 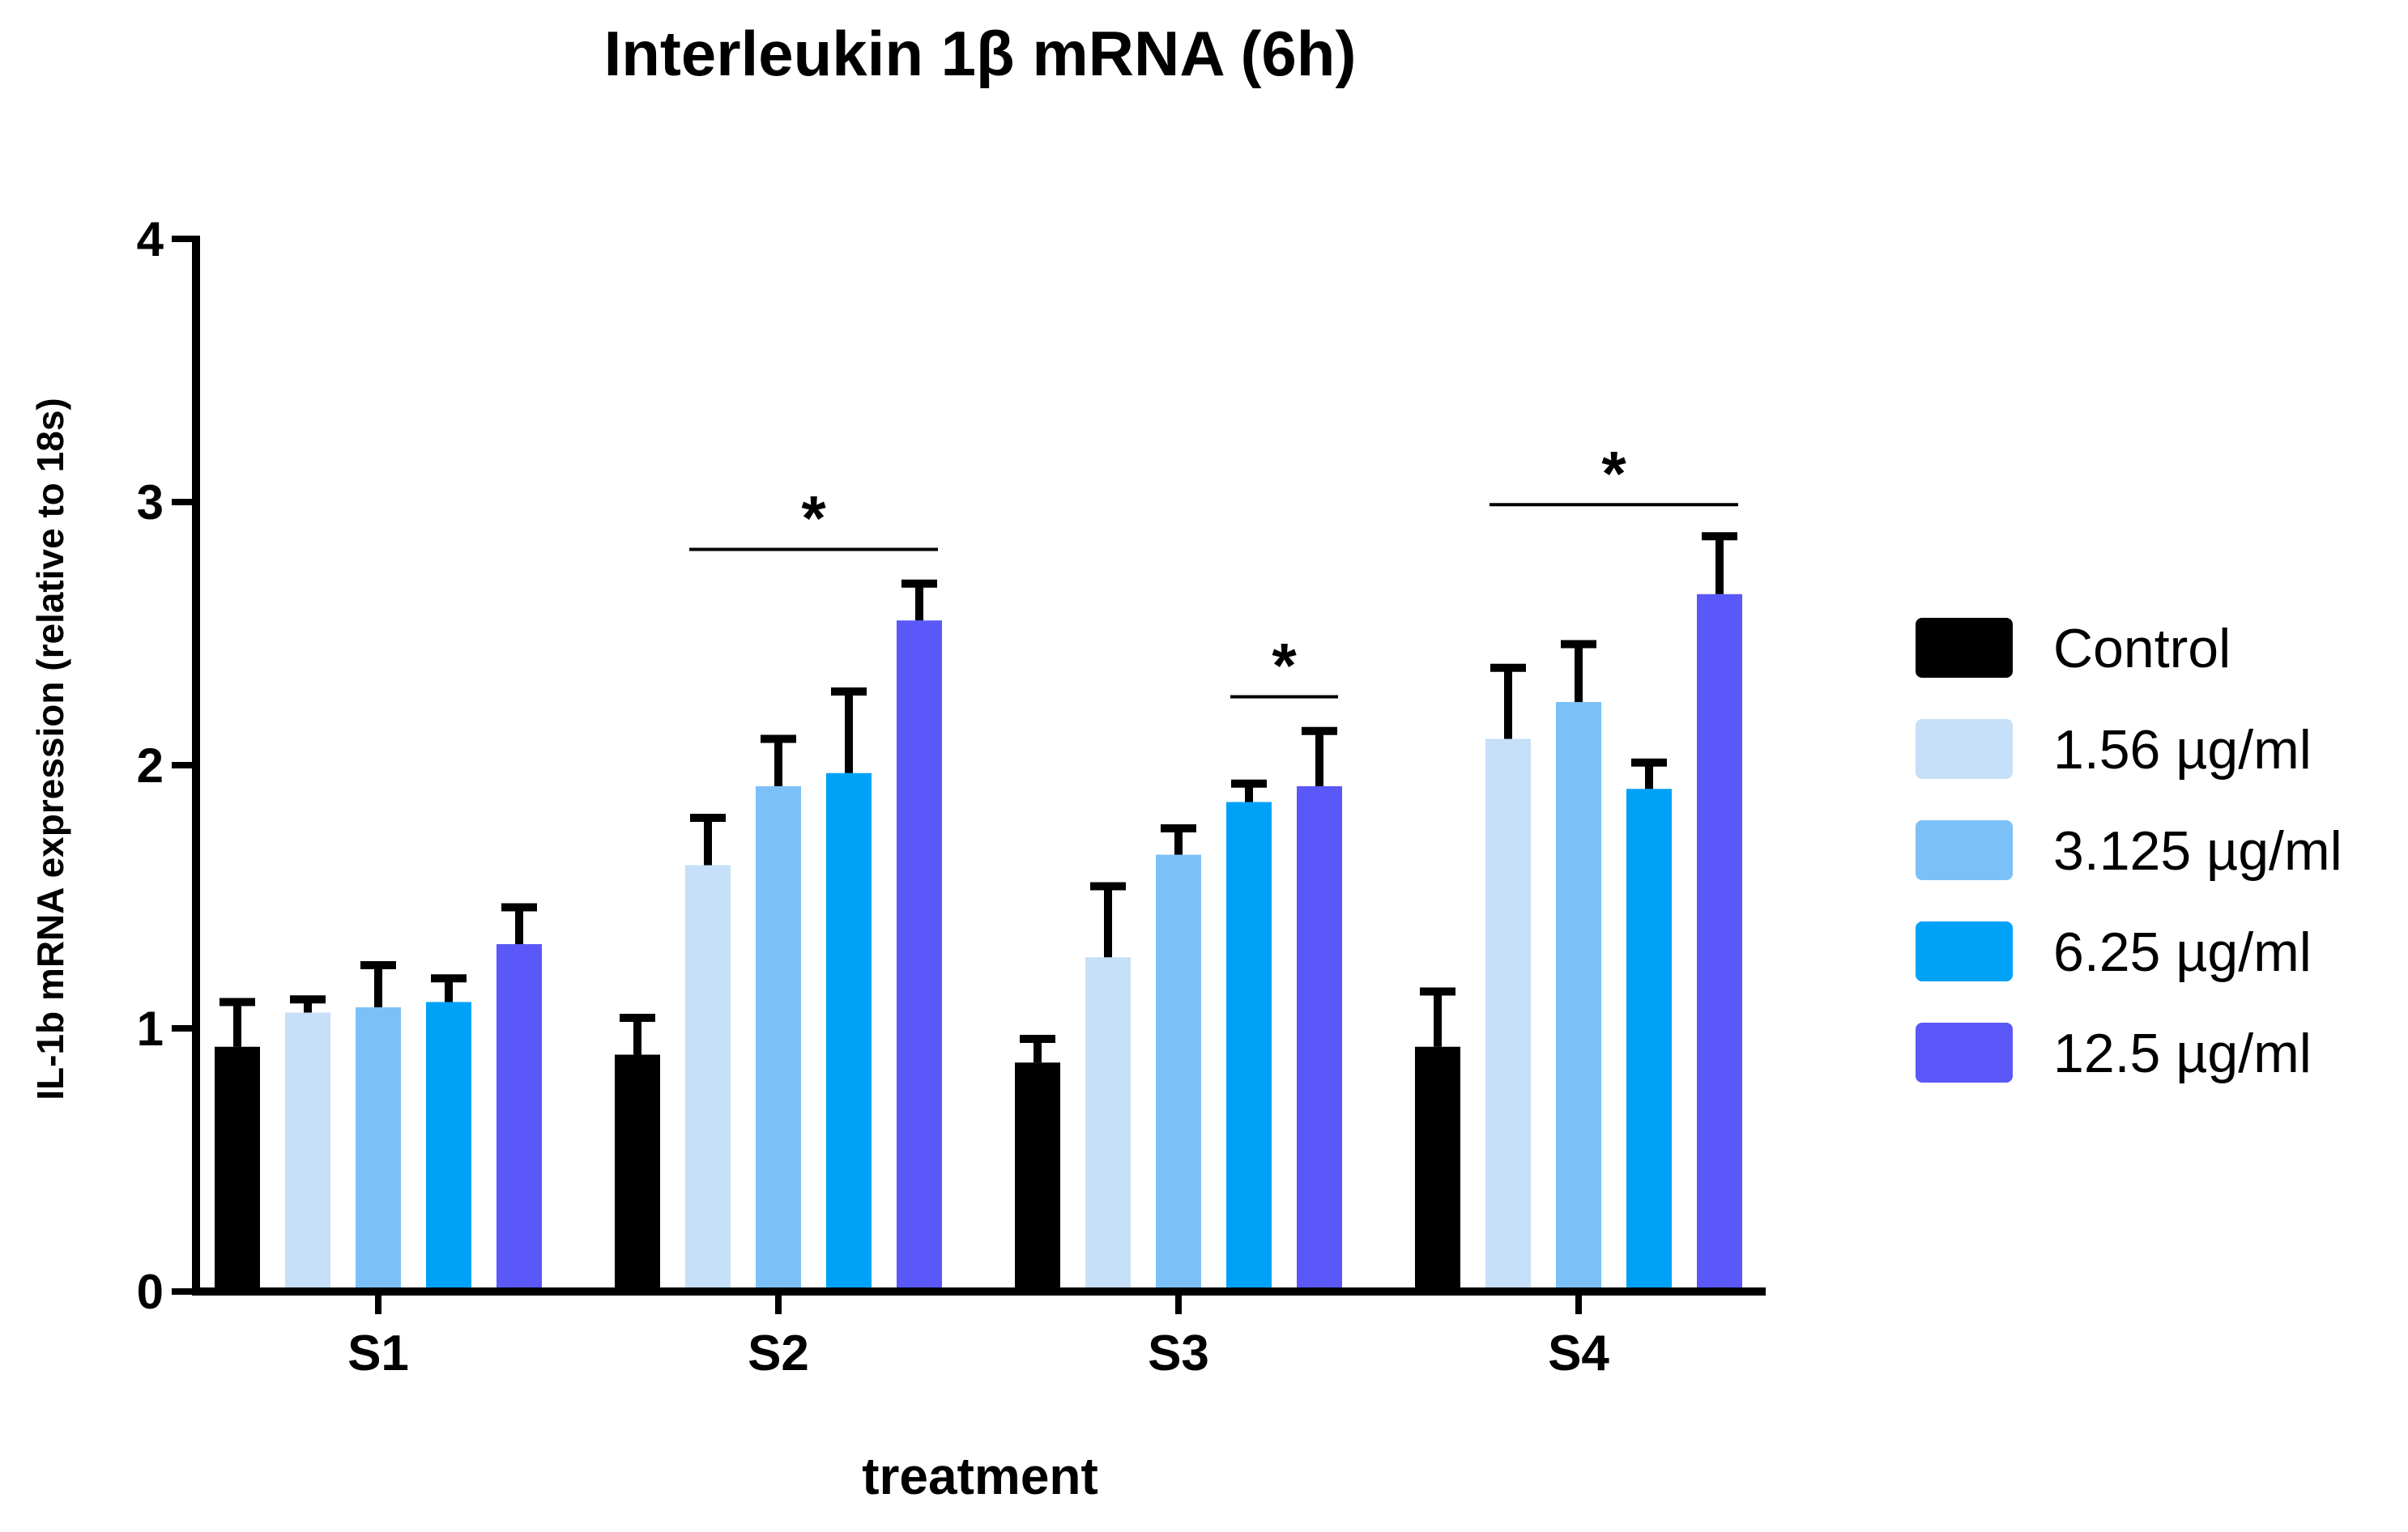 I want to click on x-tick-label-s3: S3, so click(x=1178, y=1353).